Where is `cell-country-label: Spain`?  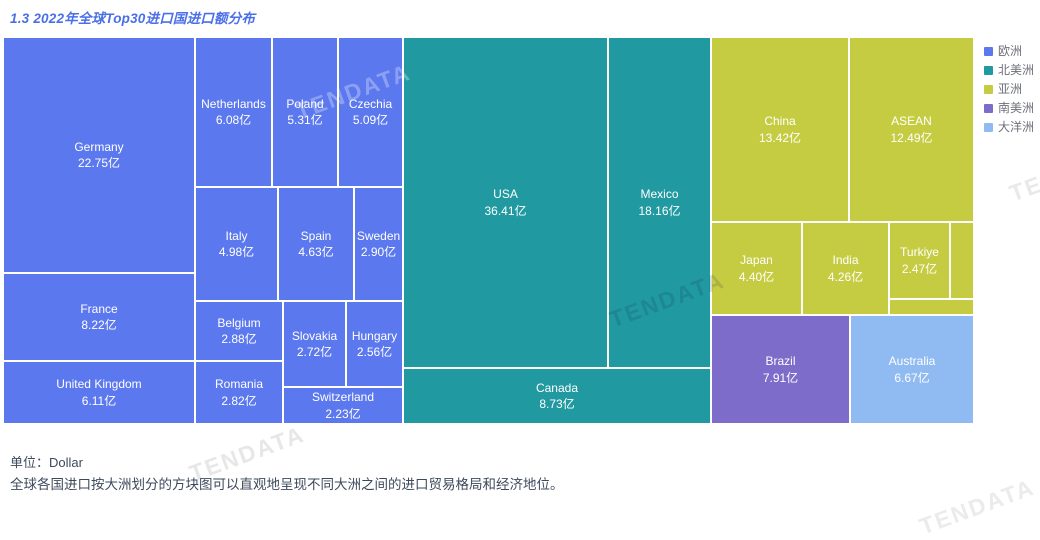
cell-country-label: Spain is located at coordinates (316, 235).